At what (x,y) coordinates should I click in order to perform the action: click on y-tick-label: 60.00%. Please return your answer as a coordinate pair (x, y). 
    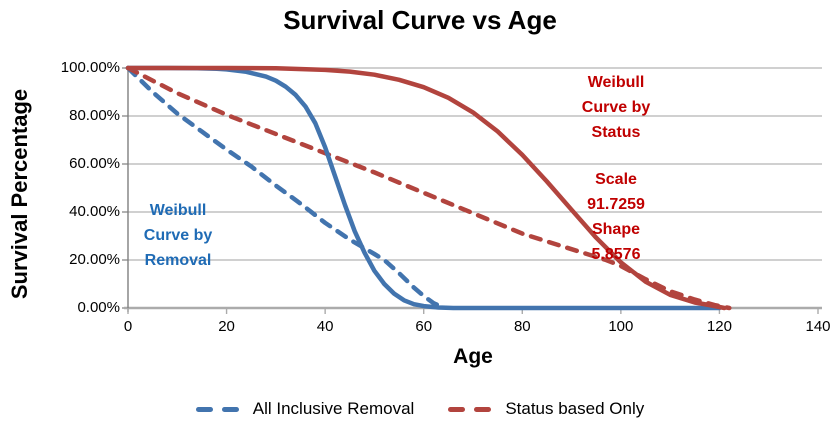
    Looking at the image, I should click on (94, 163).